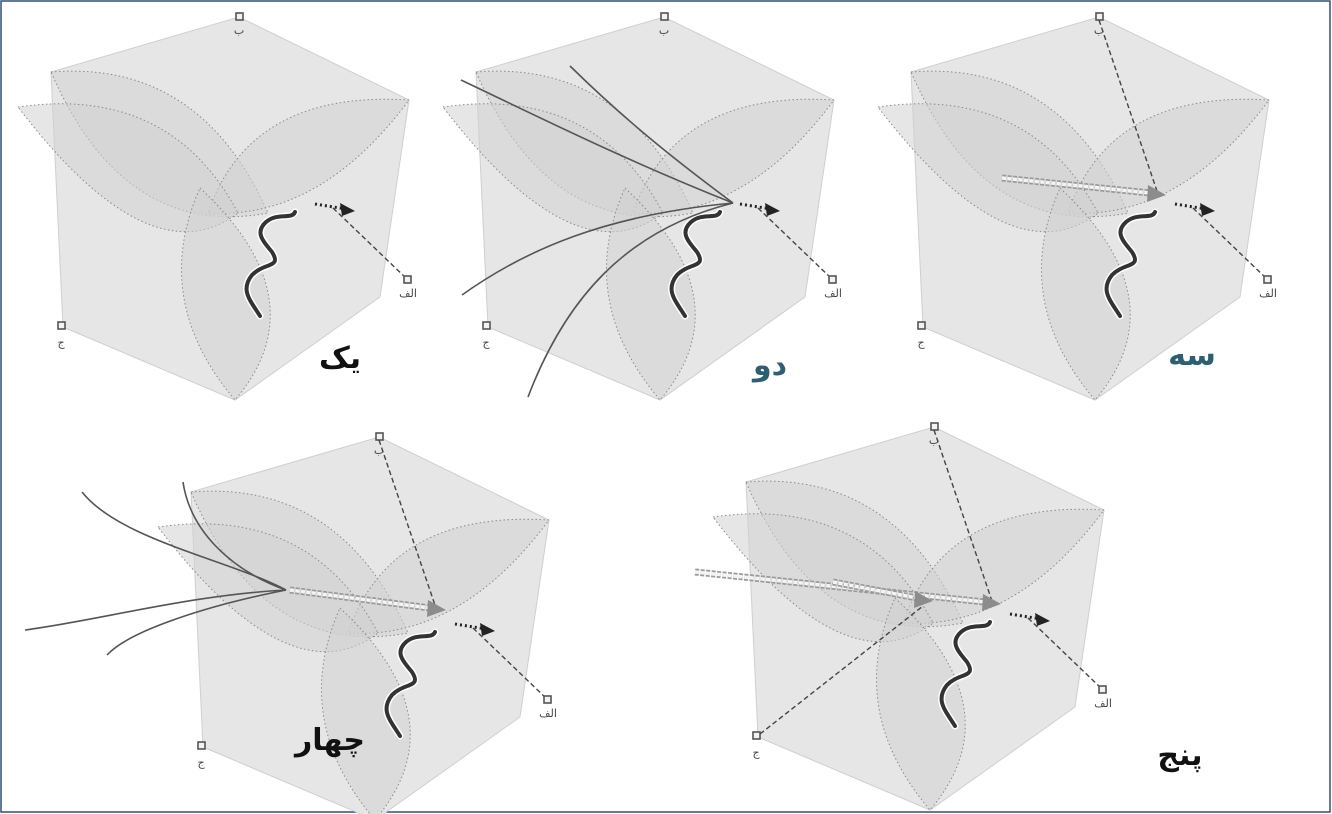 This screenshot has width=1332, height=814. Describe the element at coordinates (1077, 206) in the screenshot. I see `panel-3: الف ب ج سه` at that location.